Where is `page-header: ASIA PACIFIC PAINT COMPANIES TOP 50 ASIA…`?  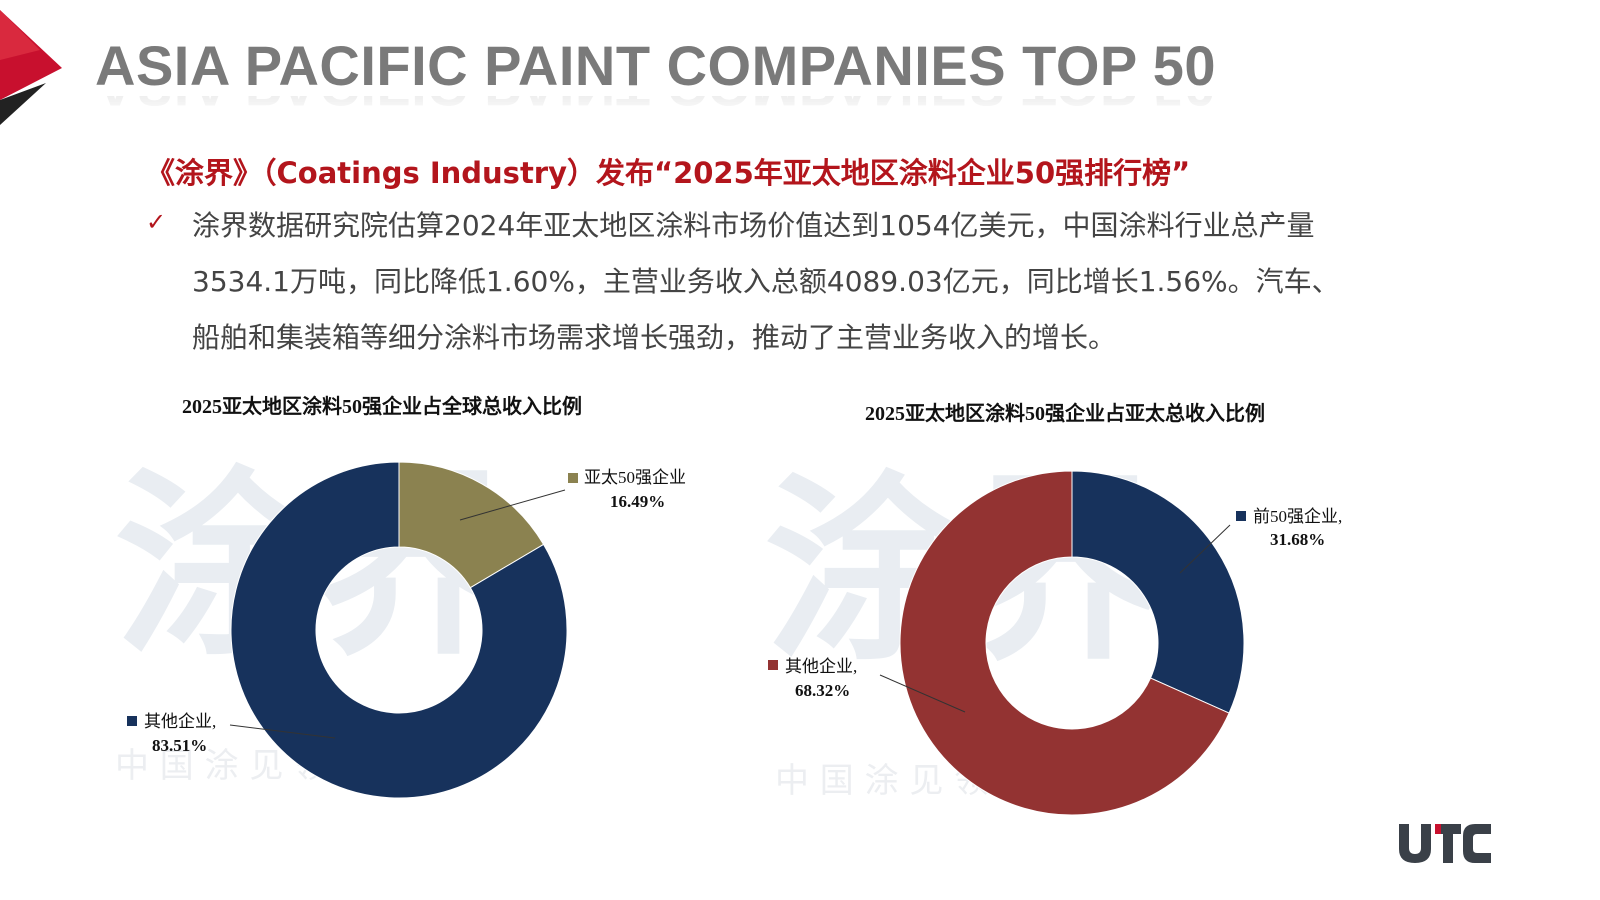 page-header: ASIA PACIFIC PAINT COMPANIES TOP 50 ASIA… is located at coordinates (655, 76).